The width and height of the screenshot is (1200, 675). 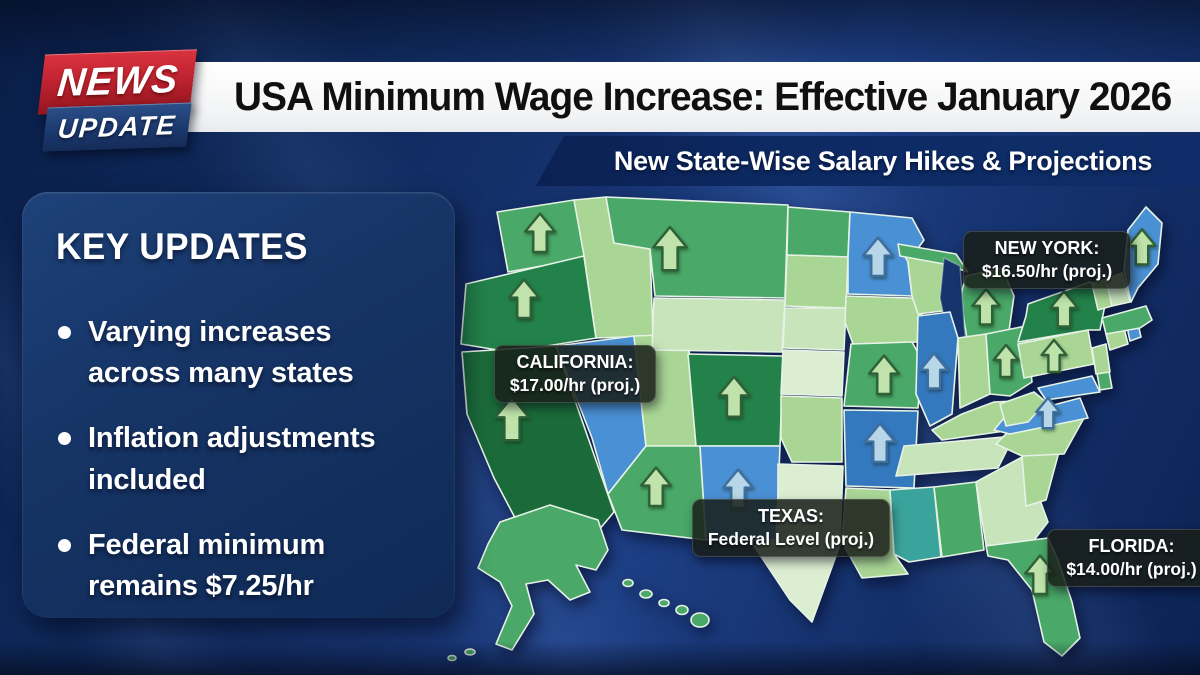 What do you see at coordinates (934, 371) in the screenshot?
I see `up-arrow-icon-il` at bounding box center [934, 371].